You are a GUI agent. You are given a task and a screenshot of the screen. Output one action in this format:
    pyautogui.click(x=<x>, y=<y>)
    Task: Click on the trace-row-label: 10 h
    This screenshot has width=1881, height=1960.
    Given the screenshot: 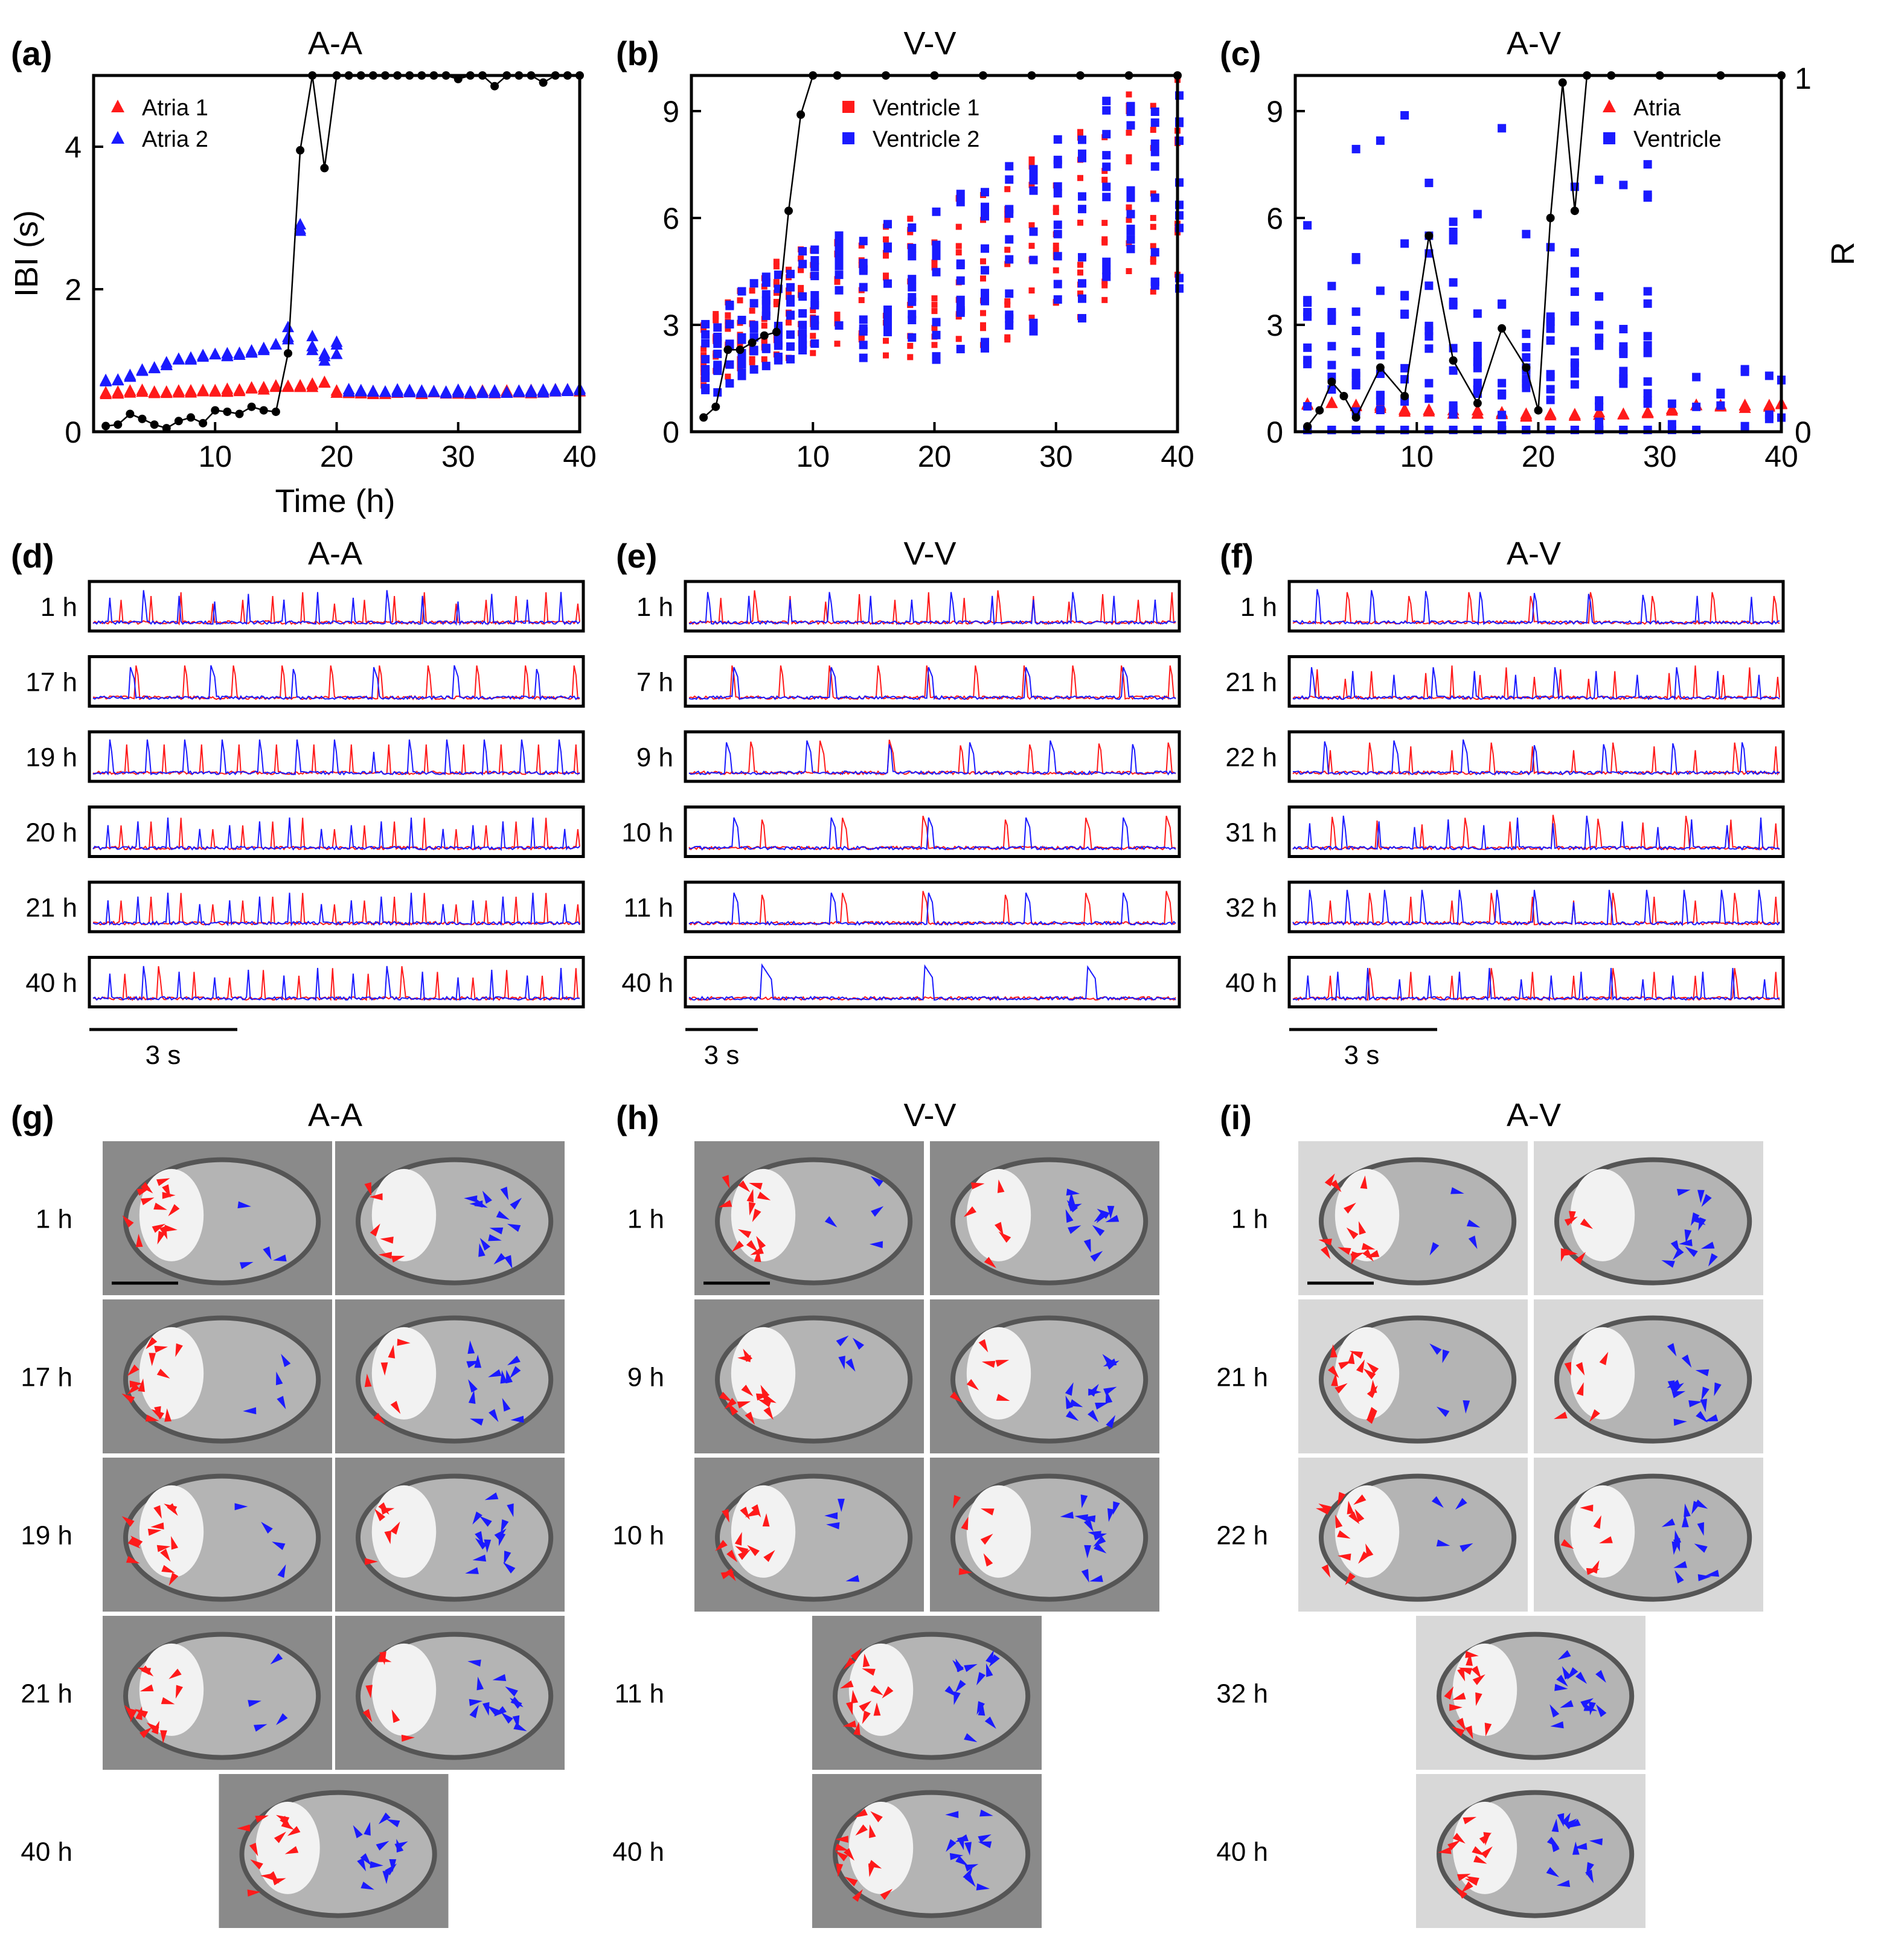 What is the action you would take?
    pyautogui.click(x=647, y=833)
    